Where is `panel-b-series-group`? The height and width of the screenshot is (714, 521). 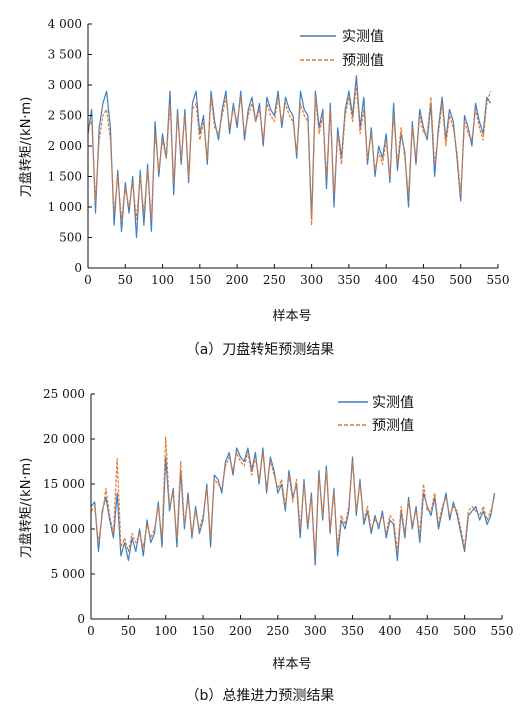
panel-b-series-group is located at coordinates (293, 501).